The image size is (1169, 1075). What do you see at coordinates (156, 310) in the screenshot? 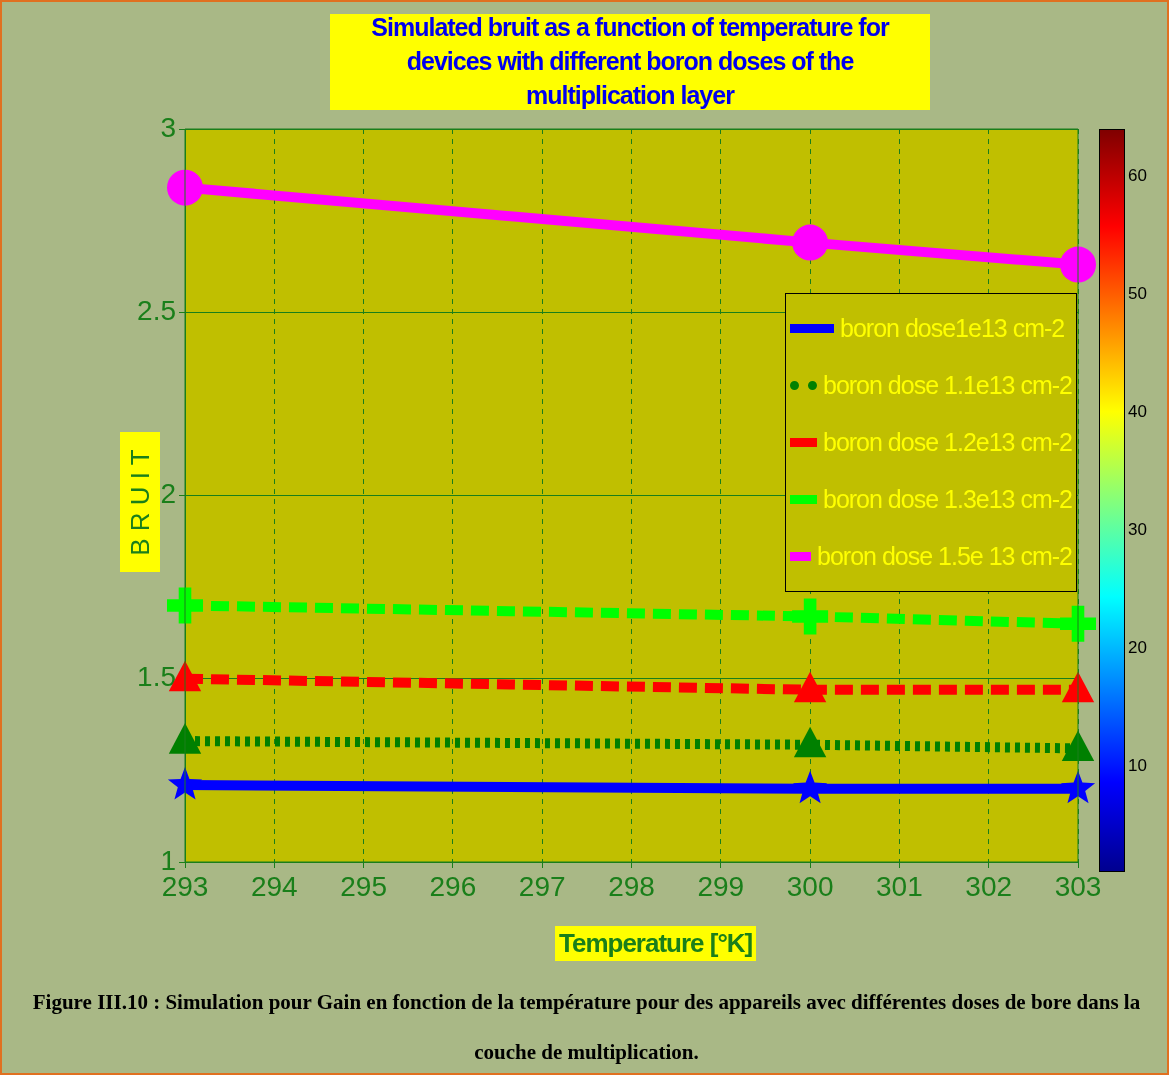
I see `y-tick-label: 2.5` at bounding box center [156, 310].